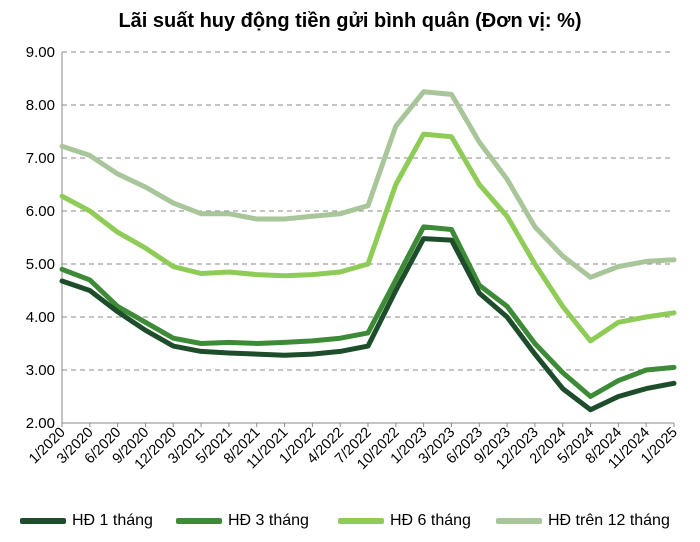 The image size is (700, 542). I want to click on legend-item-12m: HĐ trên 12 tháng, so click(583, 521).